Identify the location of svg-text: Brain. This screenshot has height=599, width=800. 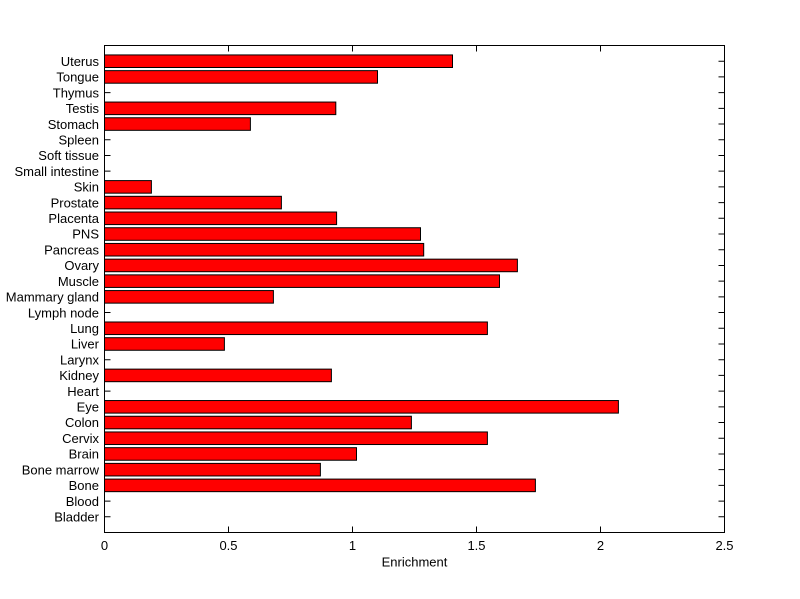
(84, 454).